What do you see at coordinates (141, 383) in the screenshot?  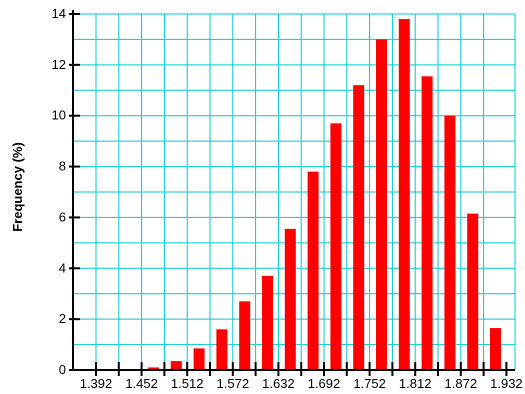 I see `x-tick-label: 1.452` at bounding box center [141, 383].